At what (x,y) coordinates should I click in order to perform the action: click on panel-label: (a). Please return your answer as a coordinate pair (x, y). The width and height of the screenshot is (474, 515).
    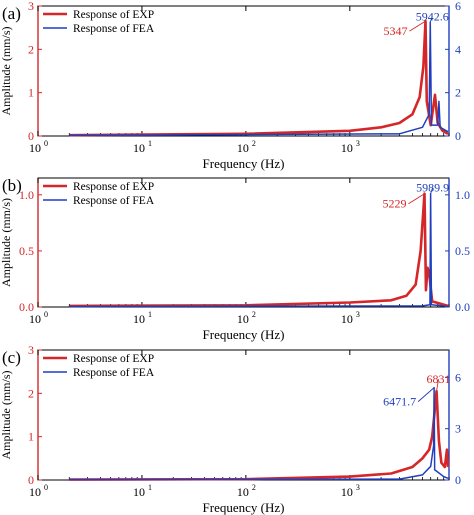
    Looking at the image, I should click on (11, 13).